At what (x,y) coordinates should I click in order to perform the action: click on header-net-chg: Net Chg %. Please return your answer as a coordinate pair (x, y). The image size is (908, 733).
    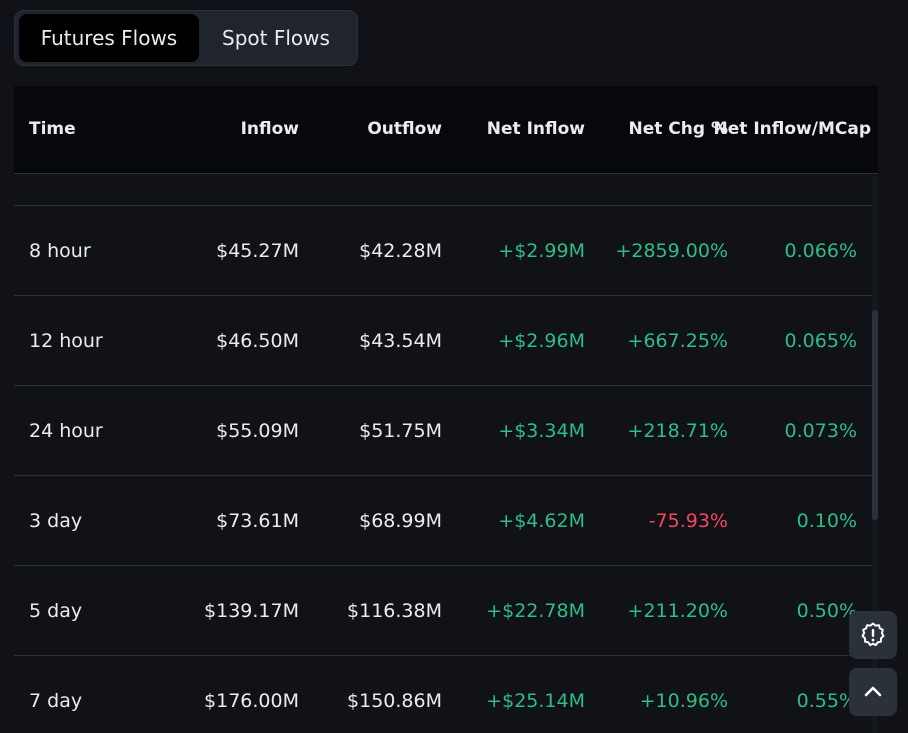
    Looking at the image, I should click on (678, 129).